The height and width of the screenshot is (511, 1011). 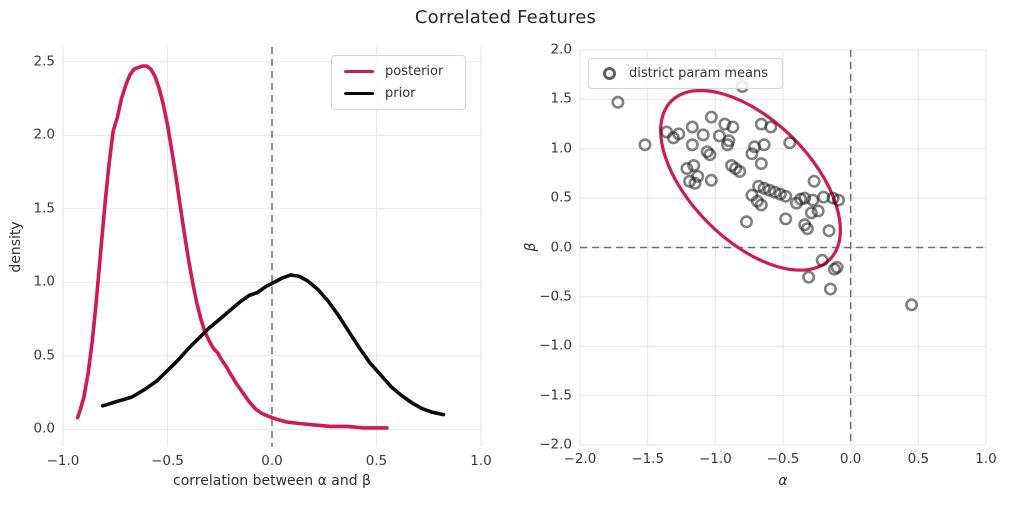 What do you see at coordinates (580, 459) in the screenshot?
I see `x-tick-label: −2.0` at bounding box center [580, 459].